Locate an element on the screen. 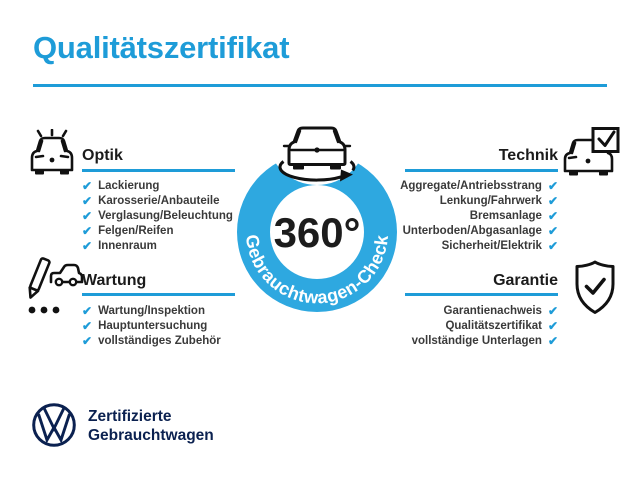 Image resolution: width=640 pixels, height=480 pixels. list-item: ✔ Karosserie/Anbauteile is located at coordinates (157, 200).